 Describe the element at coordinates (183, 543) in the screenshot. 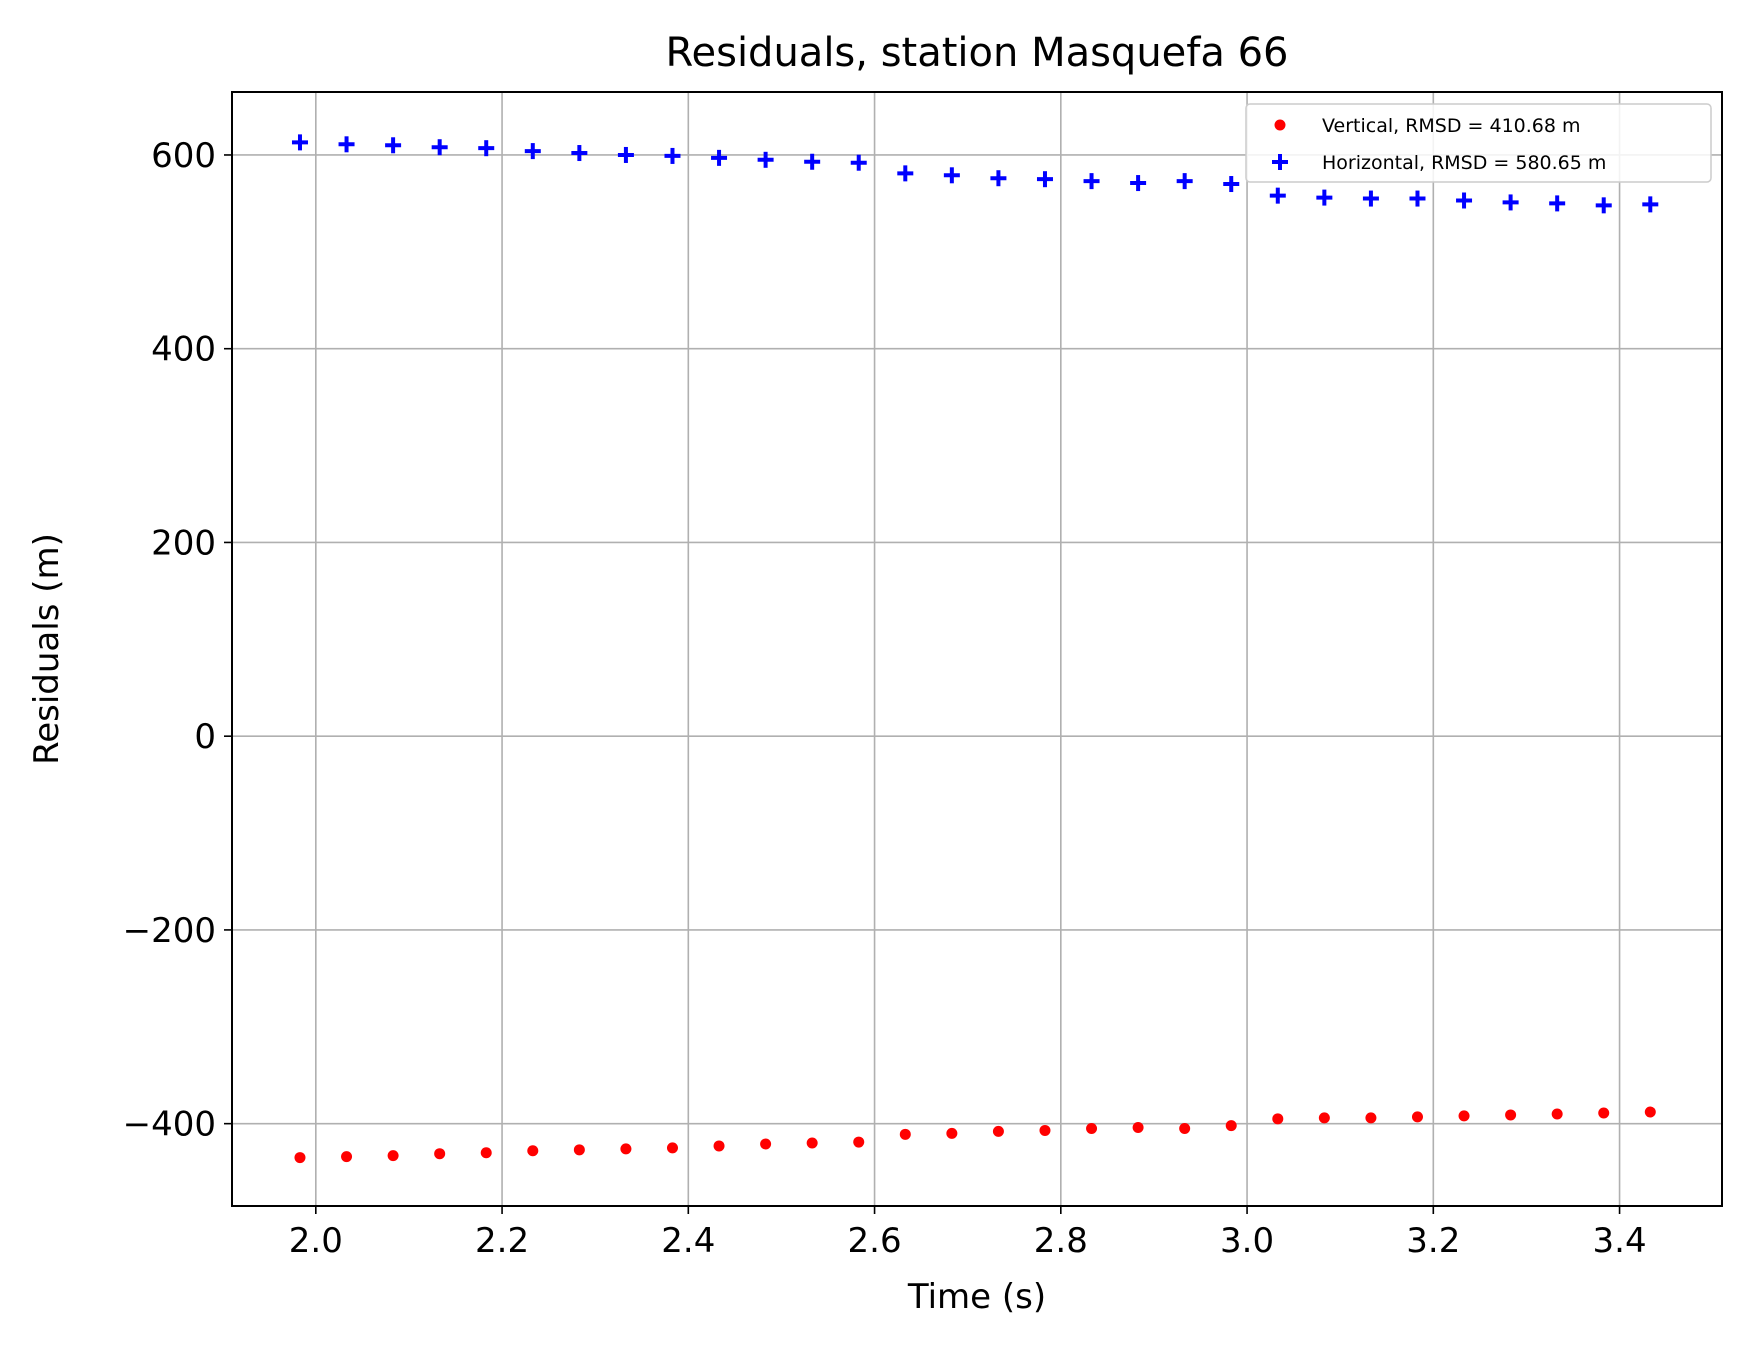

I see `y-tick-label: 200` at that location.